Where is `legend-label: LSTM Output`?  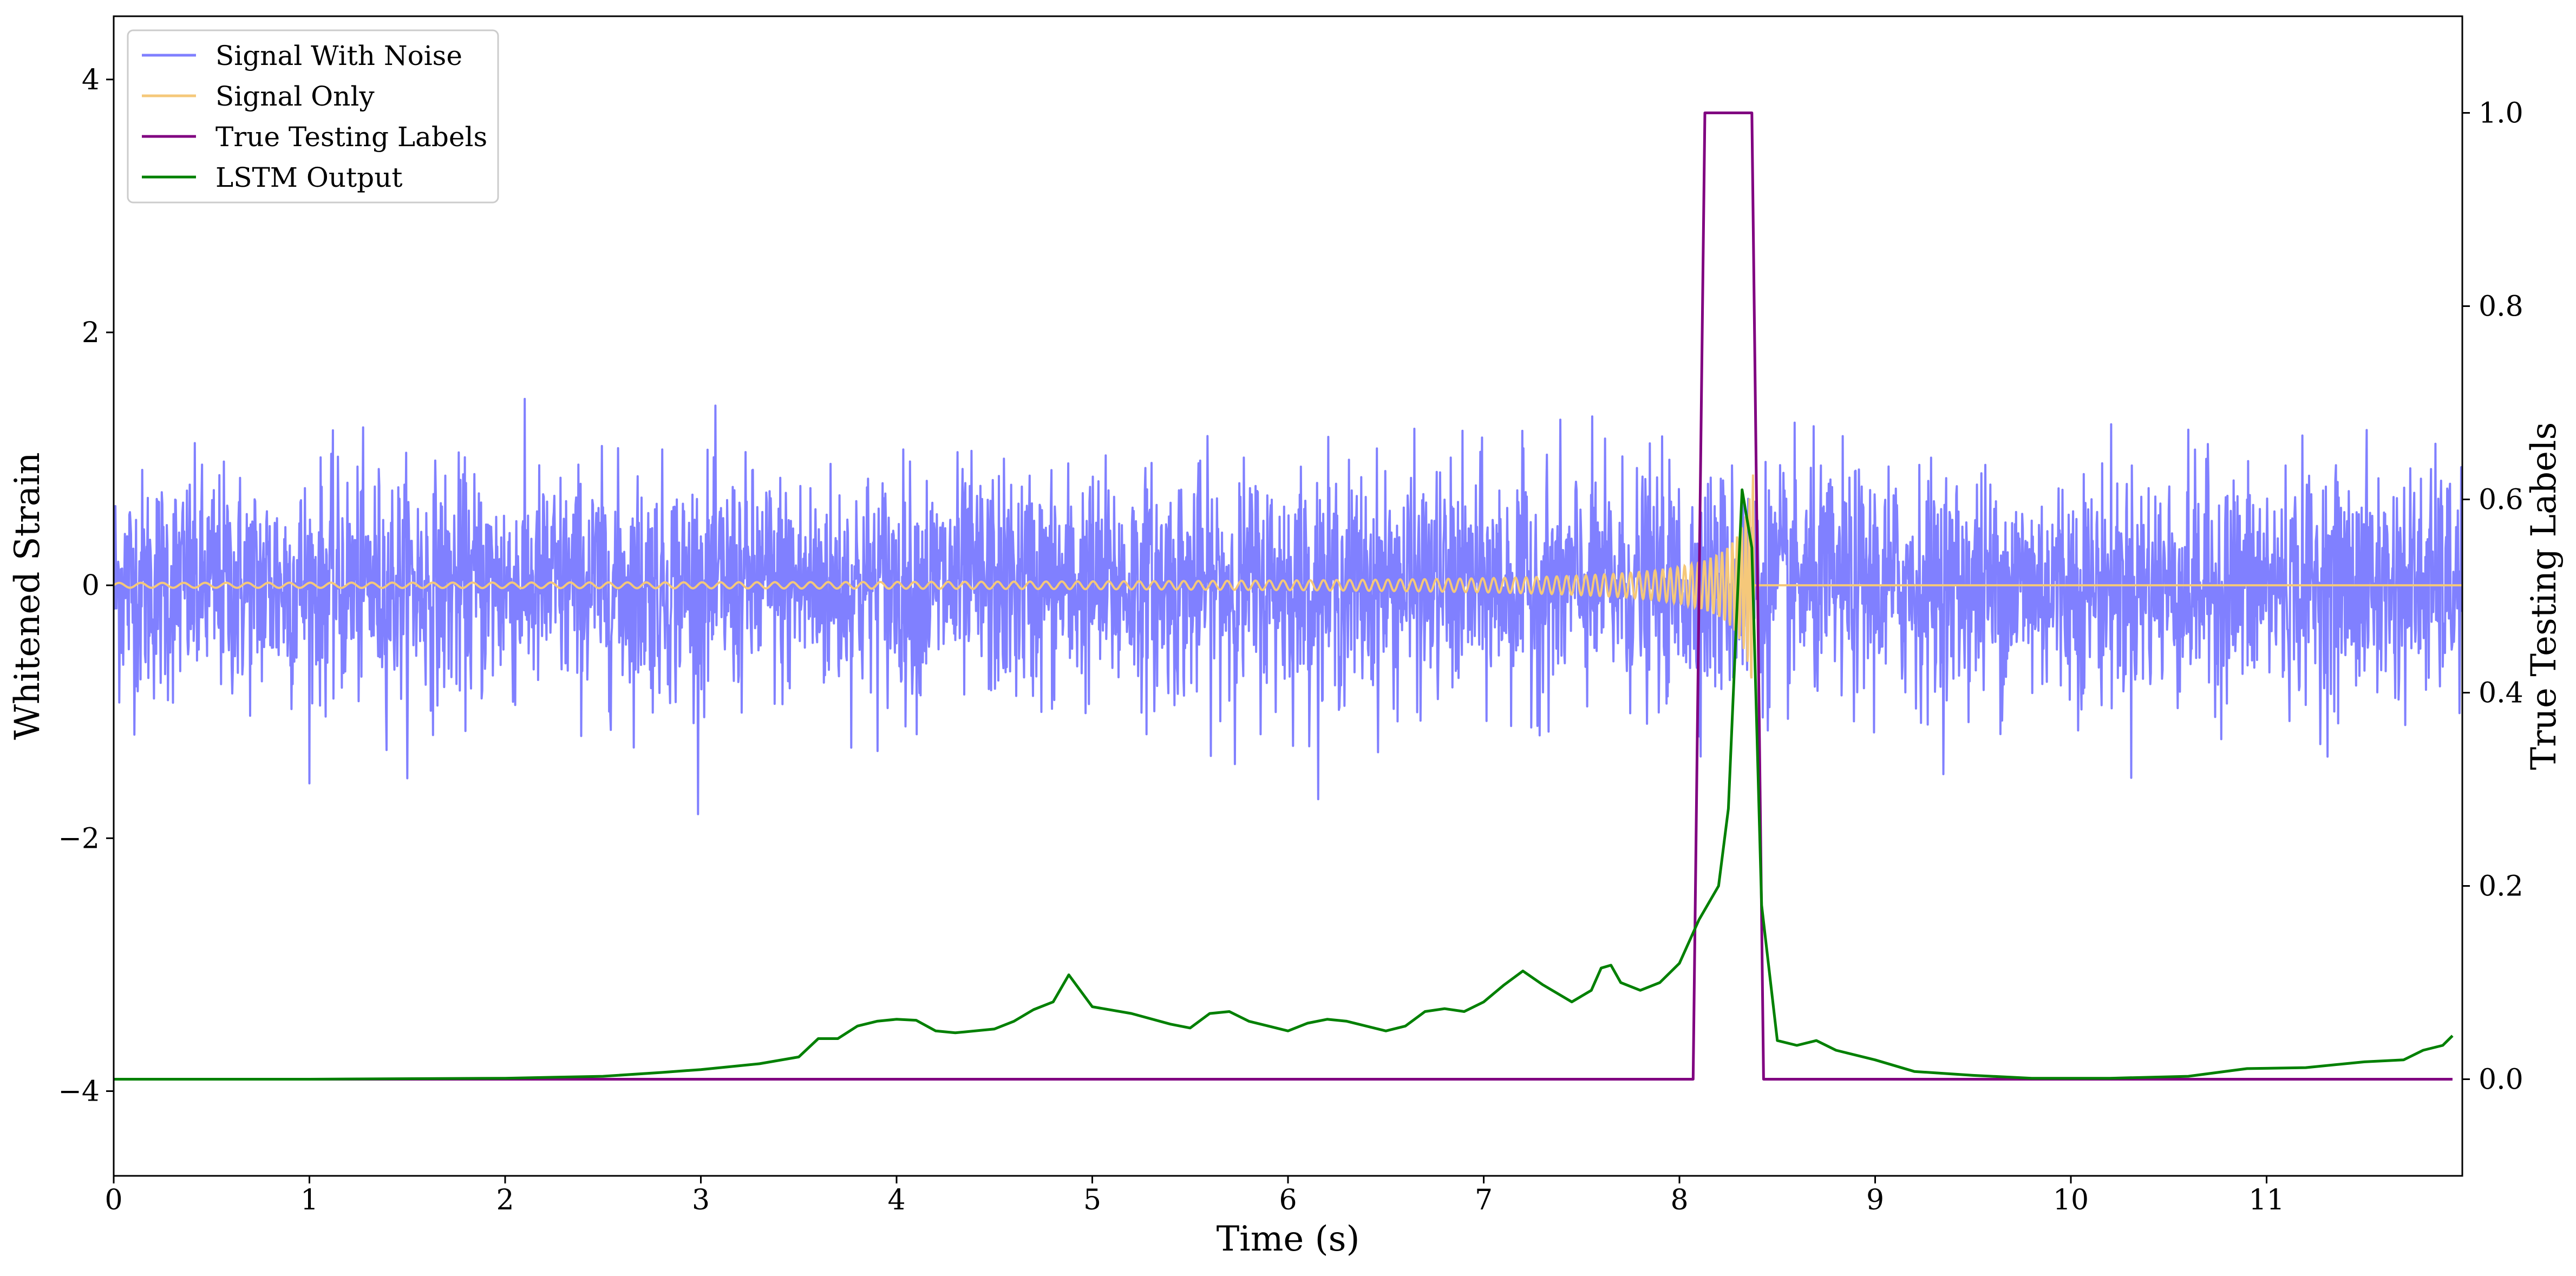 legend-label: LSTM Output is located at coordinates (308, 177).